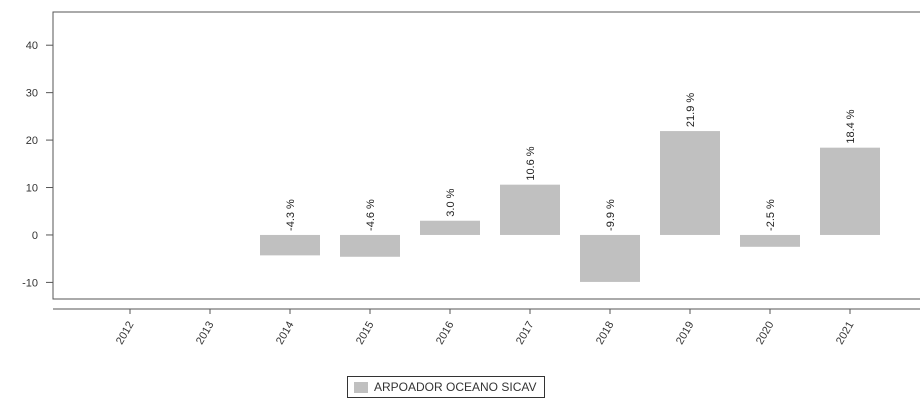 The height and width of the screenshot is (400, 920). What do you see at coordinates (285, 333) in the screenshot?
I see `x-tick-label: 2014` at bounding box center [285, 333].